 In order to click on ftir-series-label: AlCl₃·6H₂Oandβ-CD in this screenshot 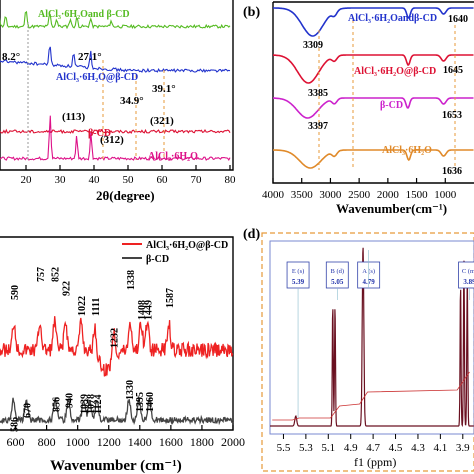, I will do `click(392, 18)`.